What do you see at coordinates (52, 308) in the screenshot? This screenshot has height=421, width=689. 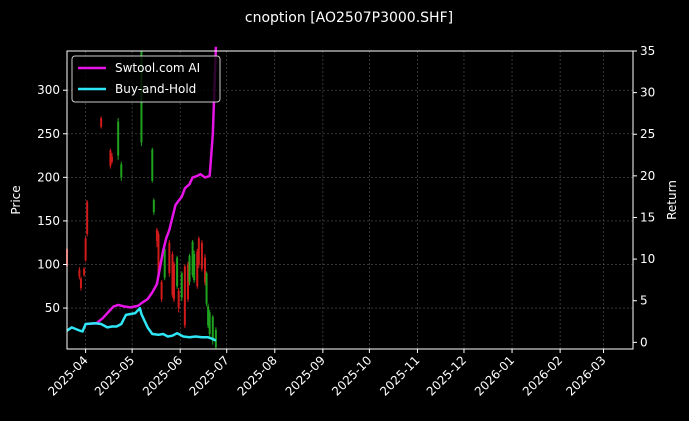 I see `y-tick-label: 50` at bounding box center [52, 308].